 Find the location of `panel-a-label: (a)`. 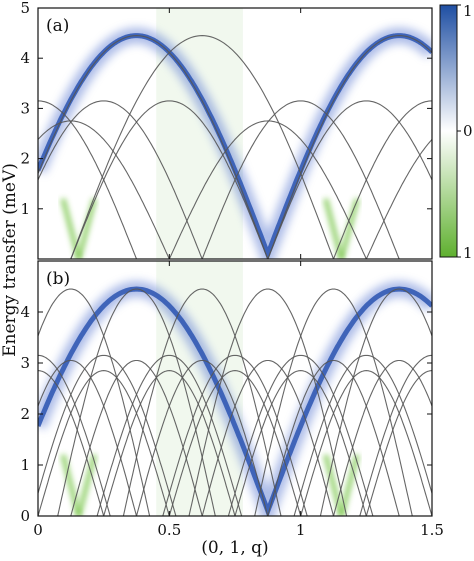

panel-a-label: (a) is located at coordinates (57, 26).